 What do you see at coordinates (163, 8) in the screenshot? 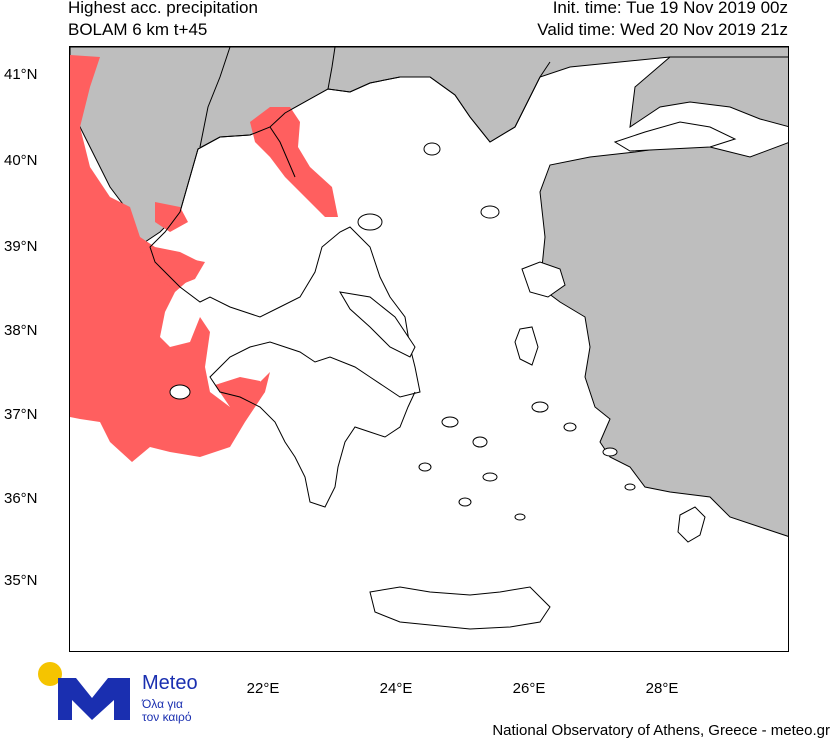
I see `map-title: Highest acc. precipitation` at bounding box center [163, 8].